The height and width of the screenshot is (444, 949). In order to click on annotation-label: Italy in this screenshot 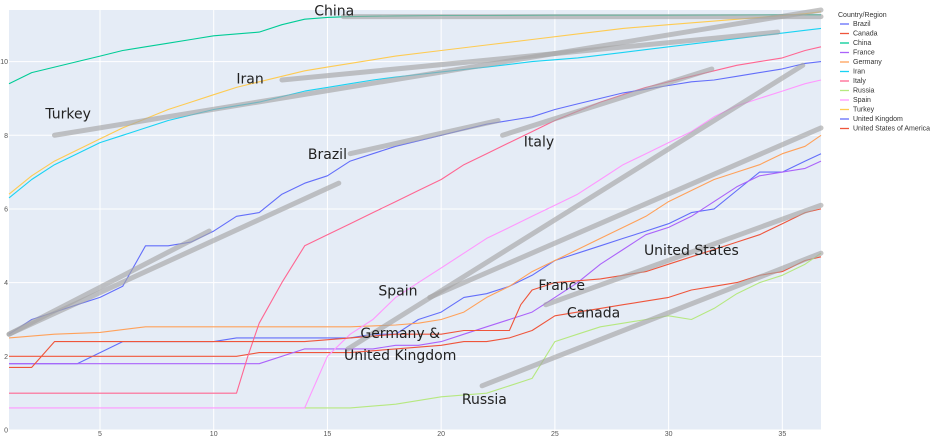, I will do `click(539, 142)`.